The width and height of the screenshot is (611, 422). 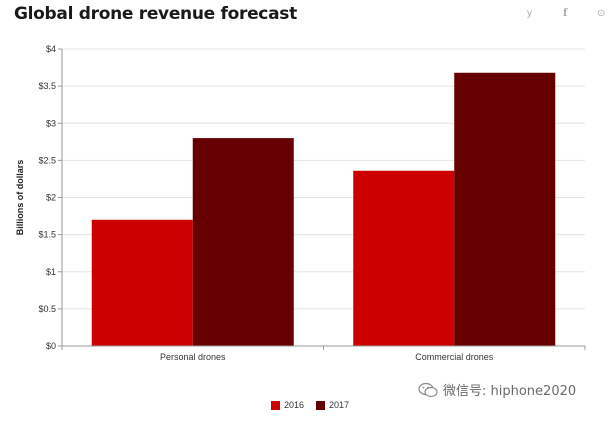 I want to click on y-tick-label: $0, so click(x=51, y=346).